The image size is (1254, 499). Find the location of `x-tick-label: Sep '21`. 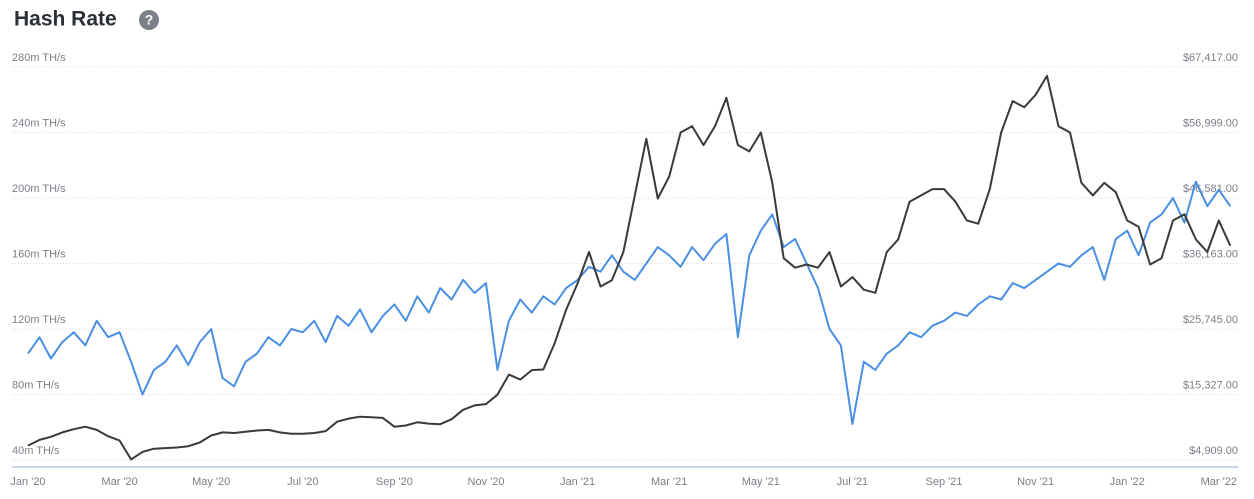

x-tick-label: Sep '21 is located at coordinates (944, 482).